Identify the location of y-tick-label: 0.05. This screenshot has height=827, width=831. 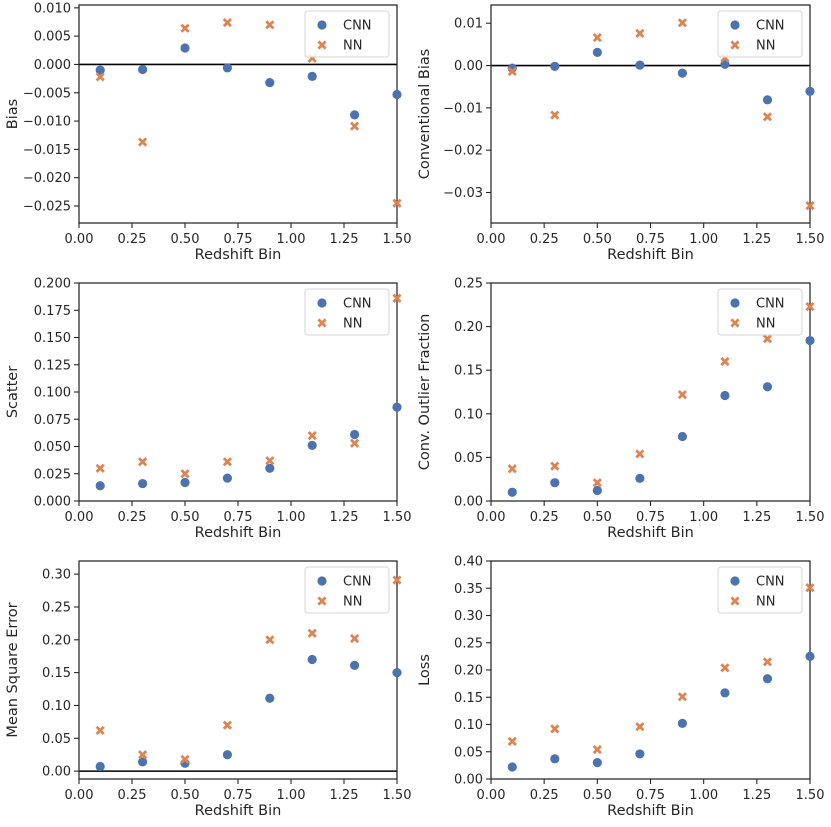
(468, 752).